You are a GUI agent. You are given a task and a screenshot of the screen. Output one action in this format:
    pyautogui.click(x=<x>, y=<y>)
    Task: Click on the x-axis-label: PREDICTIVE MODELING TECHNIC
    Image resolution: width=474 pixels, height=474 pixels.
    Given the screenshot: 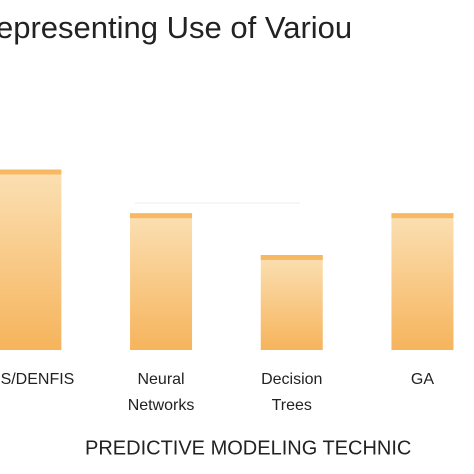 What is the action you would take?
    pyautogui.click(x=248, y=448)
    